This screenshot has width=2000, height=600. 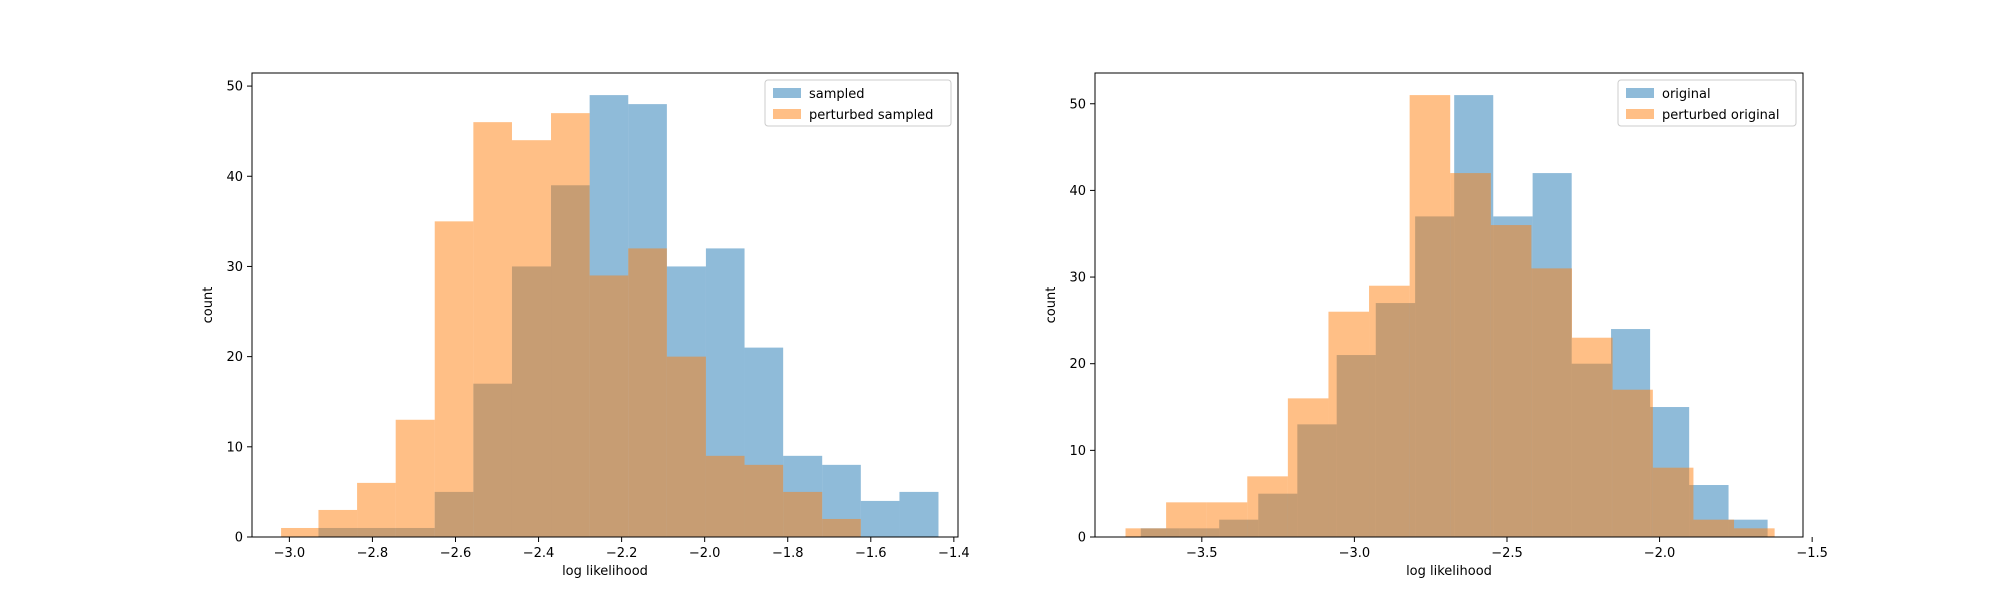 What do you see at coordinates (1507, 553) in the screenshot?
I see `x-tick-label: −2.5` at bounding box center [1507, 553].